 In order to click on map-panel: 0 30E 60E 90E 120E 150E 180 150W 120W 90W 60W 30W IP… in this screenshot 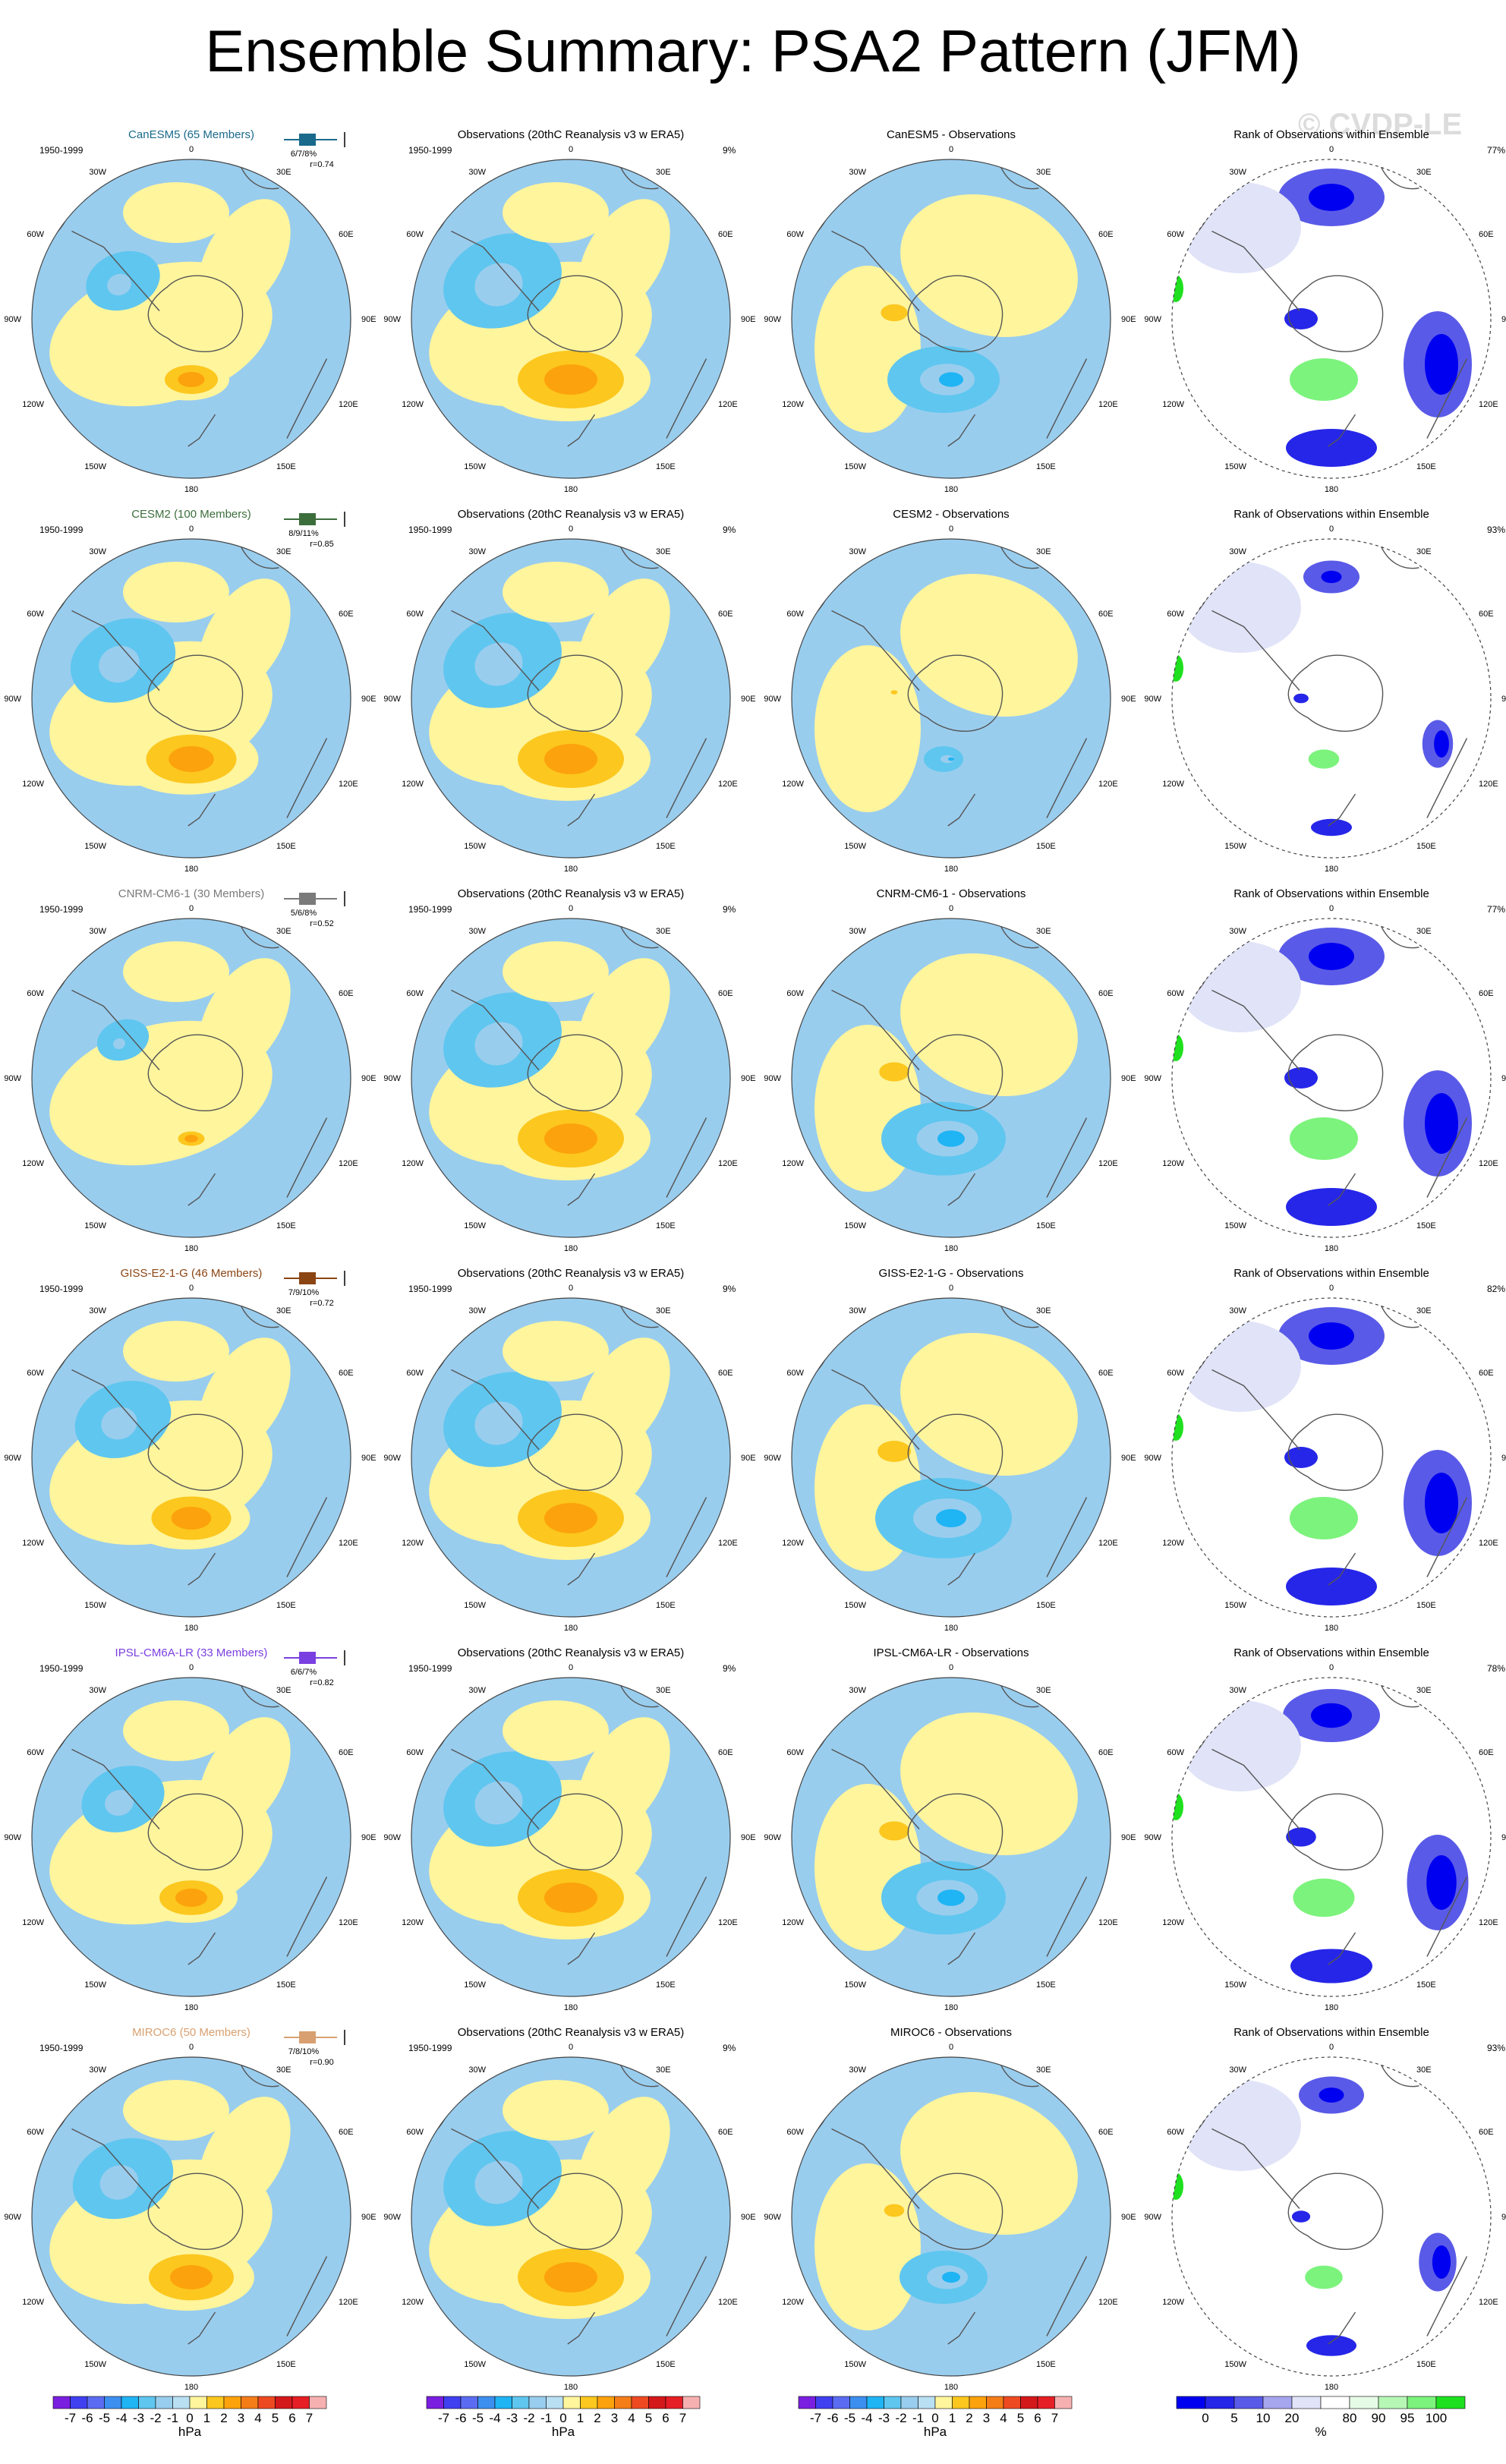, I will do `click(950, 1829)`.